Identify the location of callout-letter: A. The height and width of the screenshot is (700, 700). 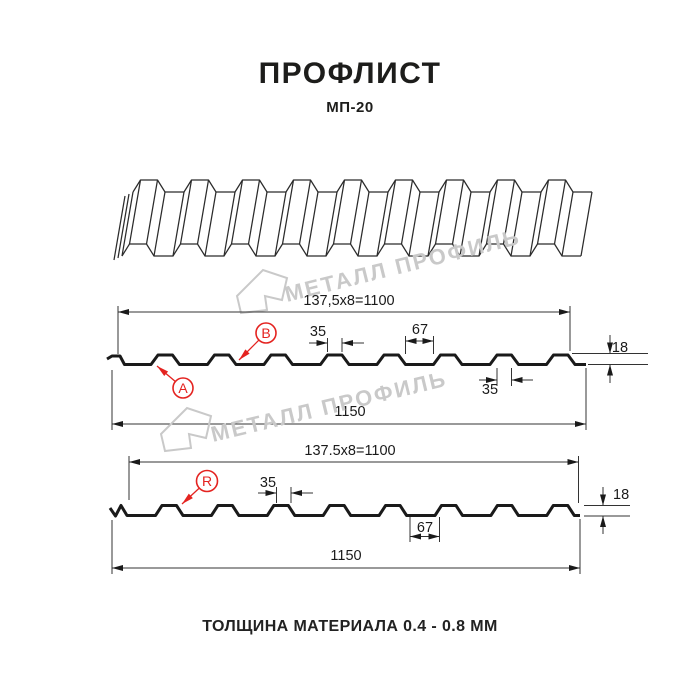
(183, 388).